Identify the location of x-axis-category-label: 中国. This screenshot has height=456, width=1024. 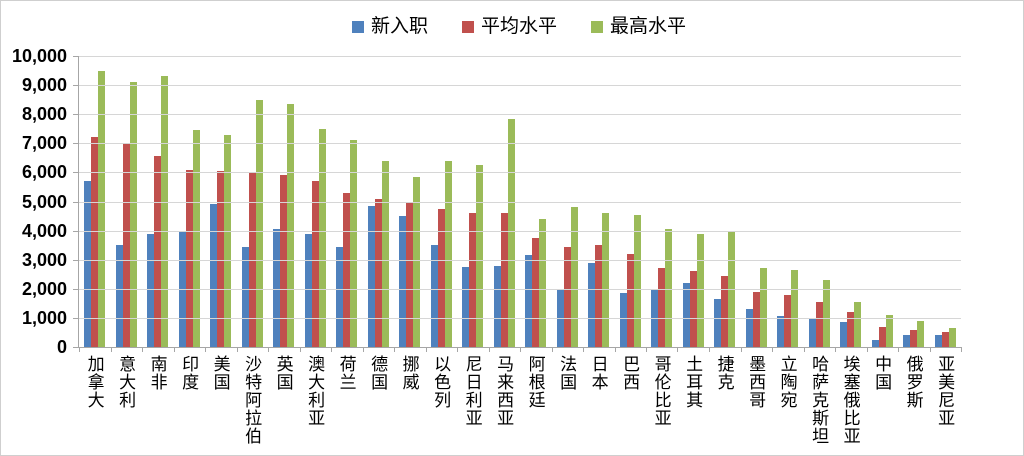
(882, 373).